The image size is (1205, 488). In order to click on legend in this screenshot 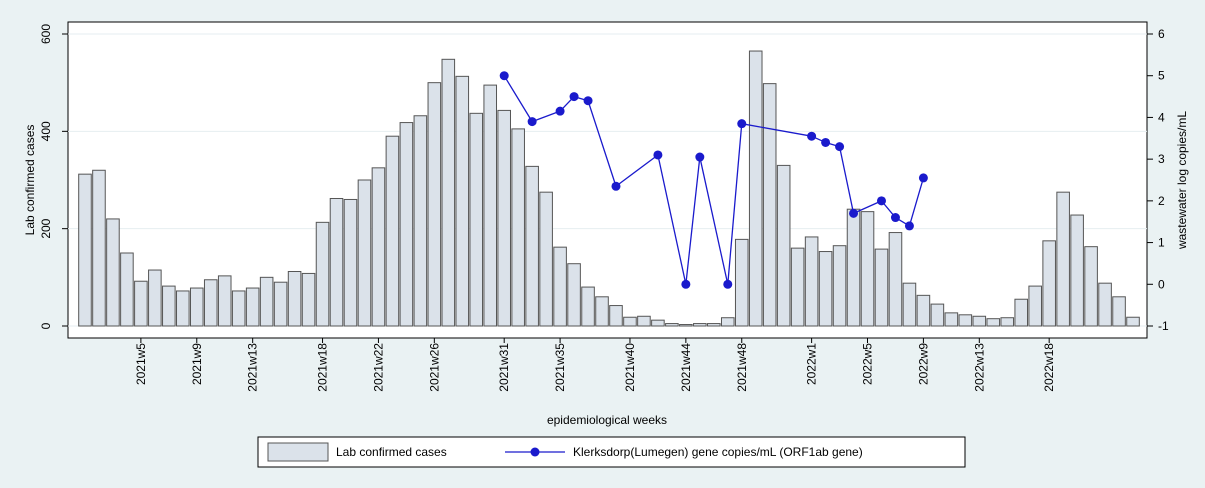, I will do `click(611, 452)`.